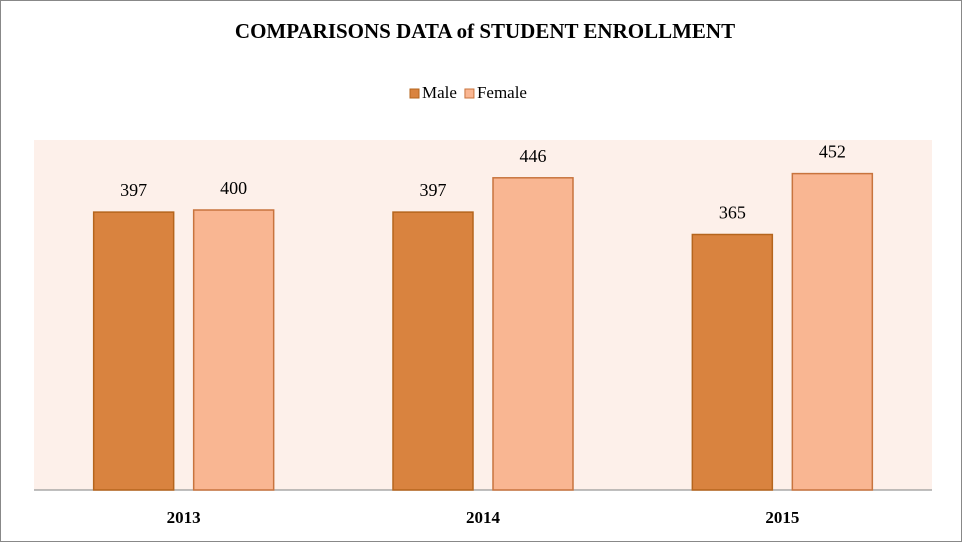 This screenshot has height=542, width=962. I want to click on legend-label: Female, so click(502, 92).